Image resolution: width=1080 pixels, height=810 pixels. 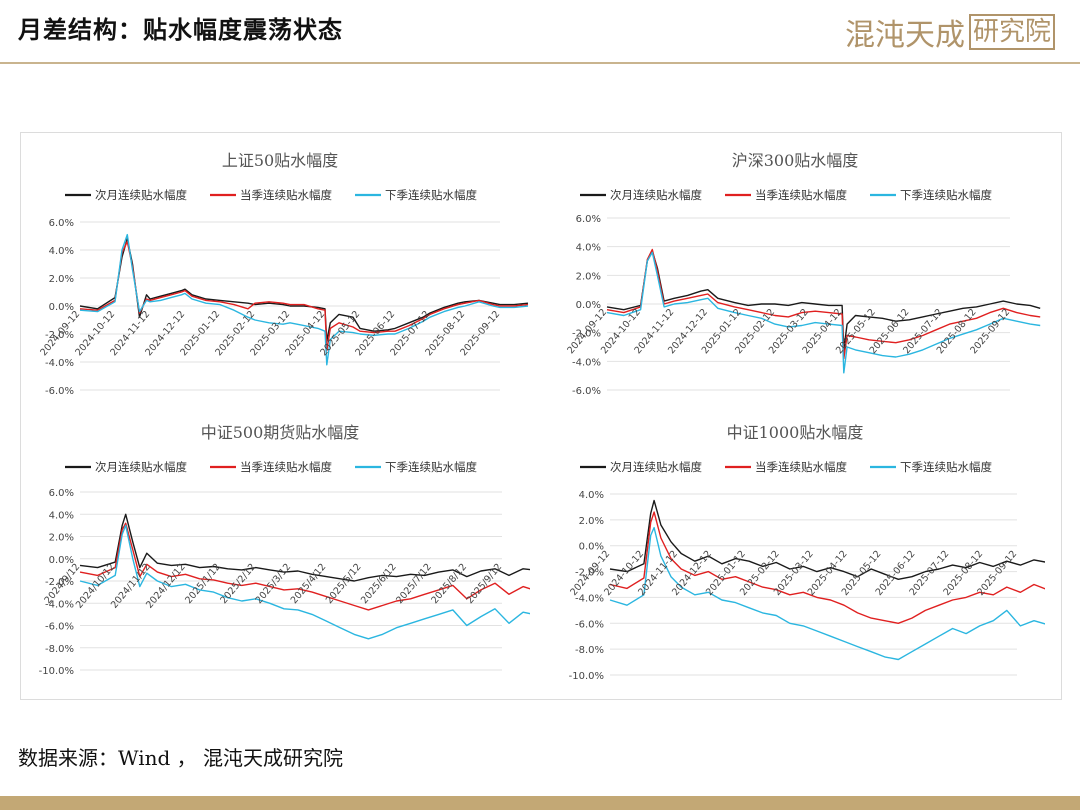 I want to click on chart-title: 沪深300贴水幅度, so click(x=795, y=160).